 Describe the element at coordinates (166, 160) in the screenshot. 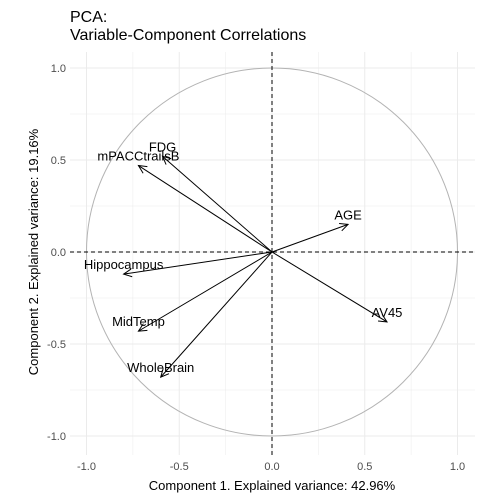

I see `arrowhead-fdg` at that location.